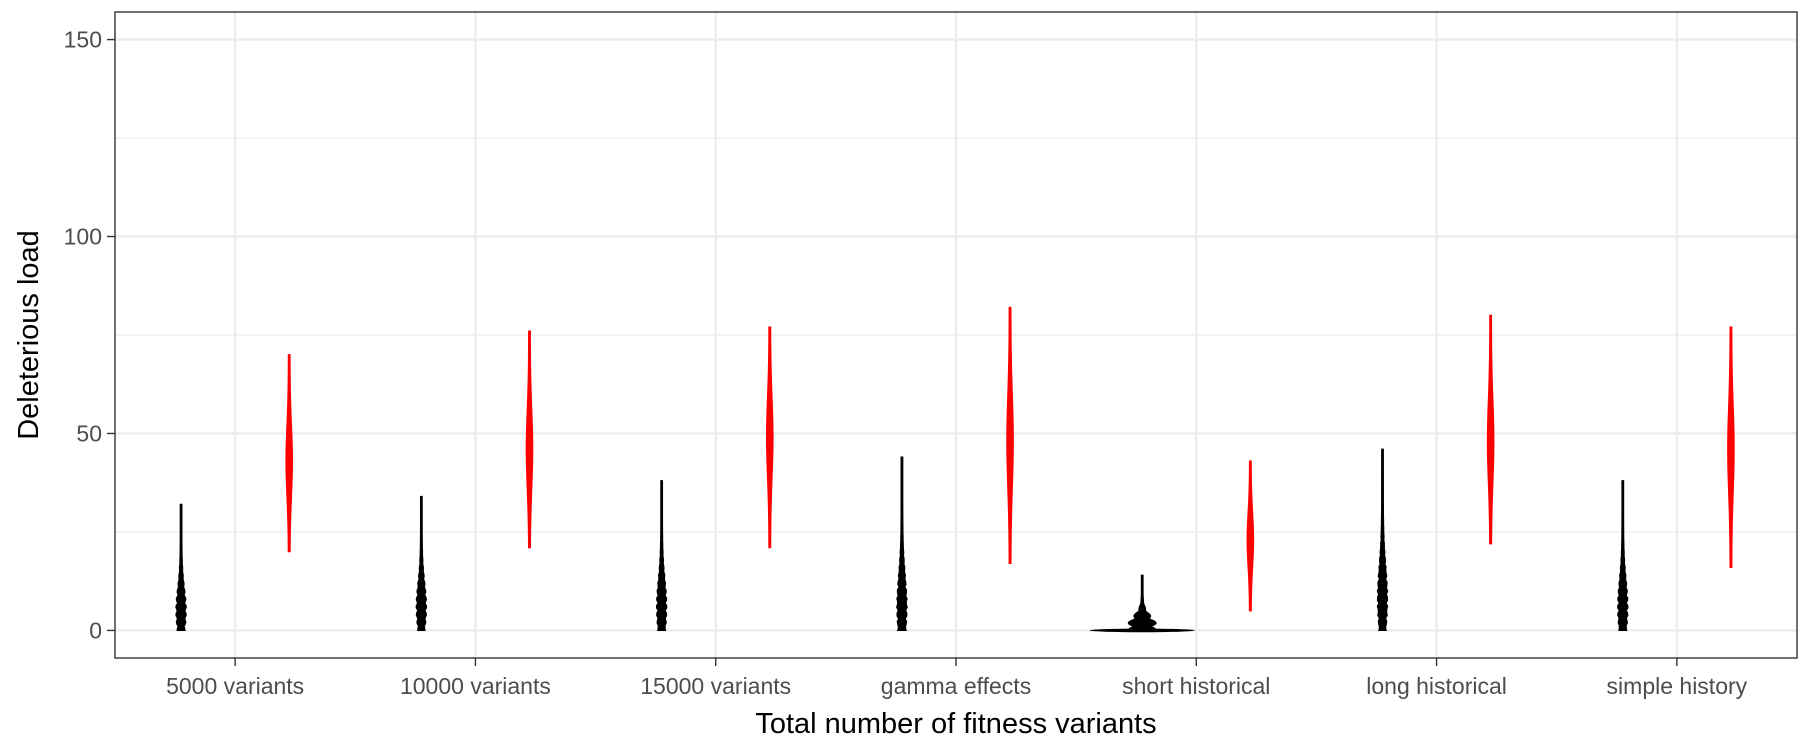 Image resolution: width=1800 pixels, height=740 pixels. What do you see at coordinates (1196, 686) in the screenshot?
I see `x-tick-label: short historical` at bounding box center [1196, 686].